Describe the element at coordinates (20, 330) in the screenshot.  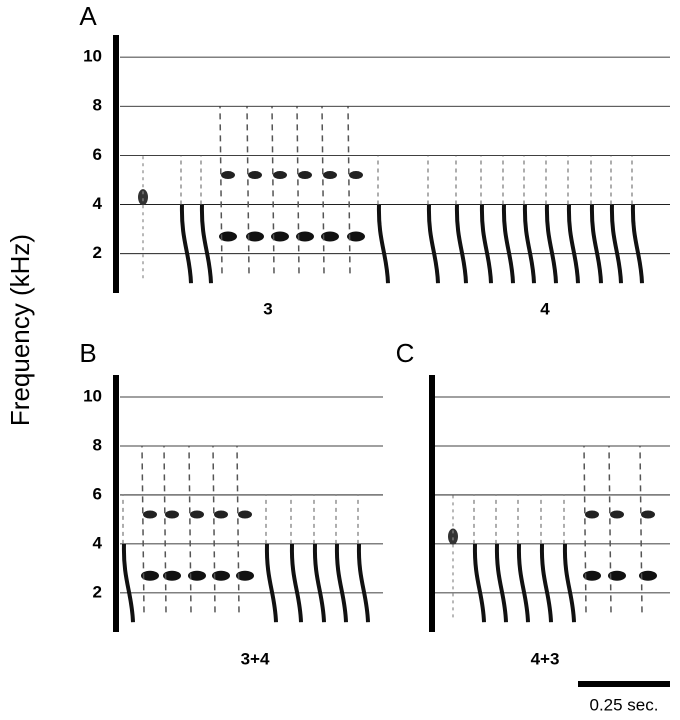
I see `y-axis-label: Frequency (kHz)` at that location.